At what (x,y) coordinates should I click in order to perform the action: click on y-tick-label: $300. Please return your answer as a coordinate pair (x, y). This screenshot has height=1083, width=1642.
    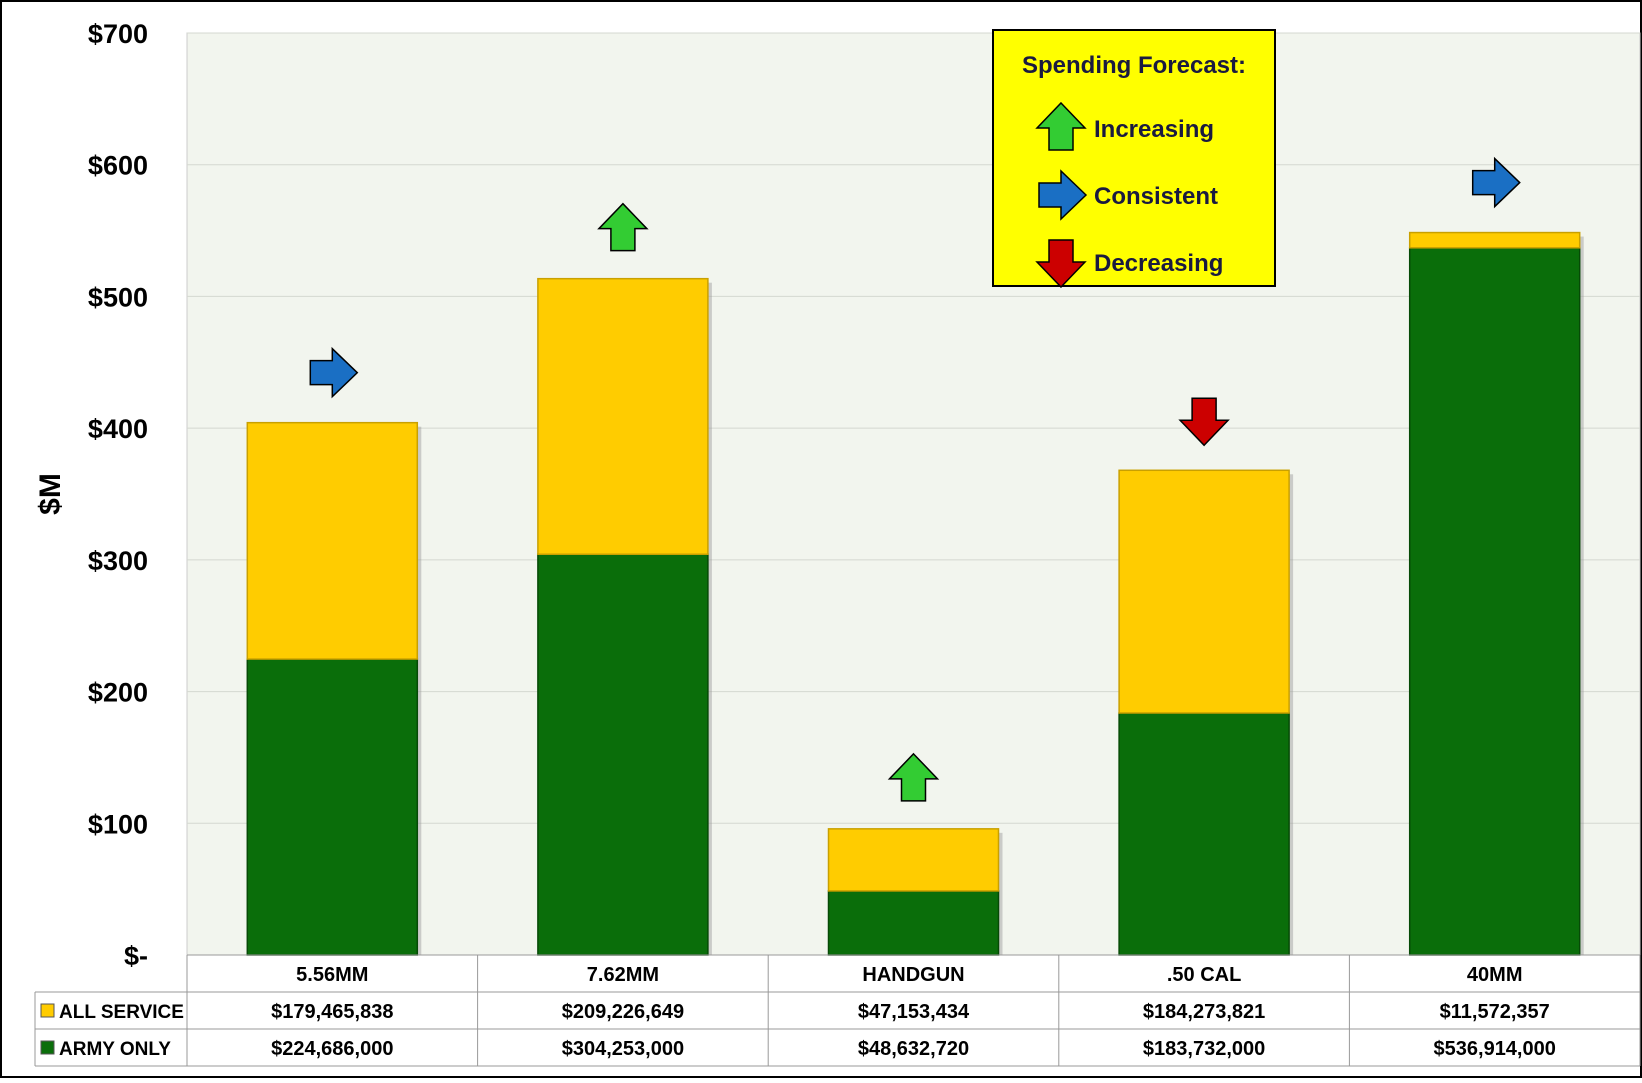
    Looking at the image, I should click on (118, 561).